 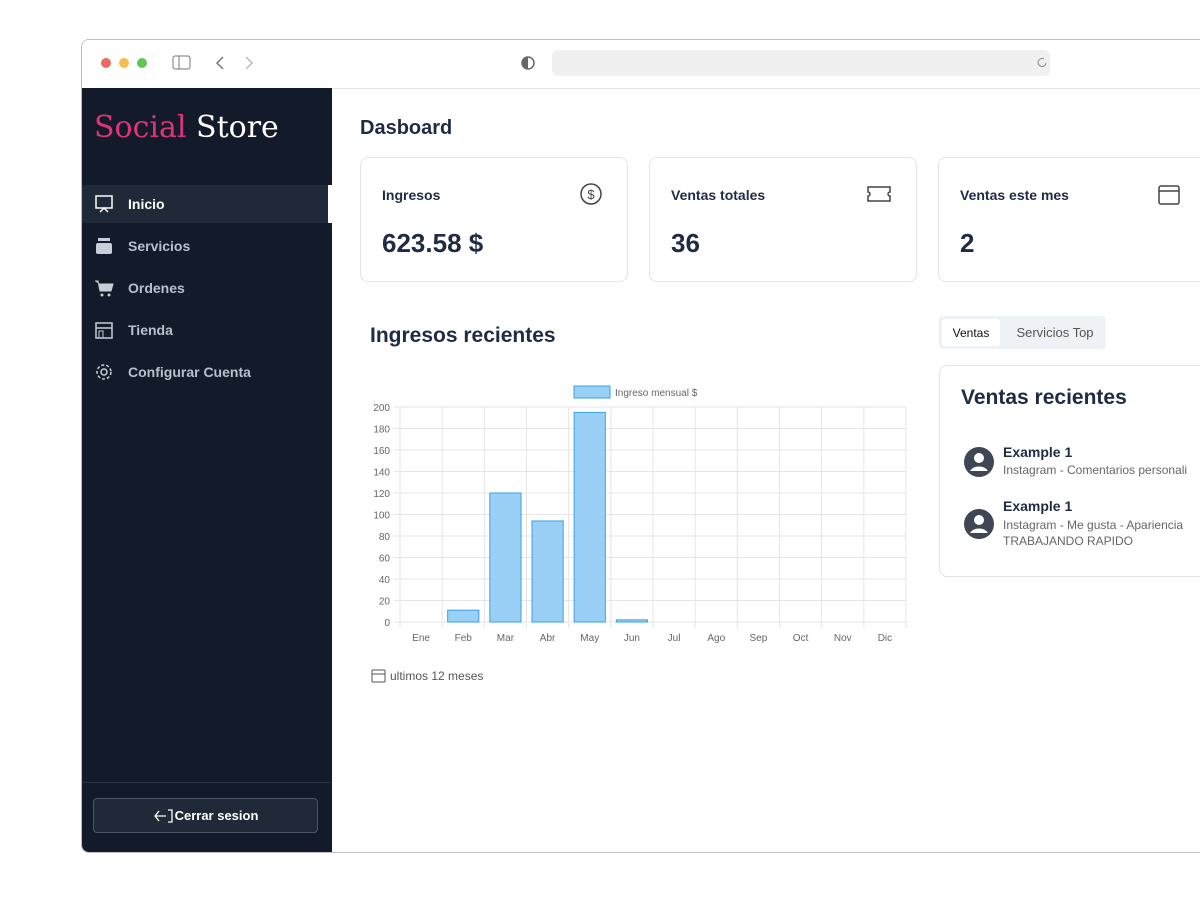 I want to click on divider, so click(x=207, y=782).